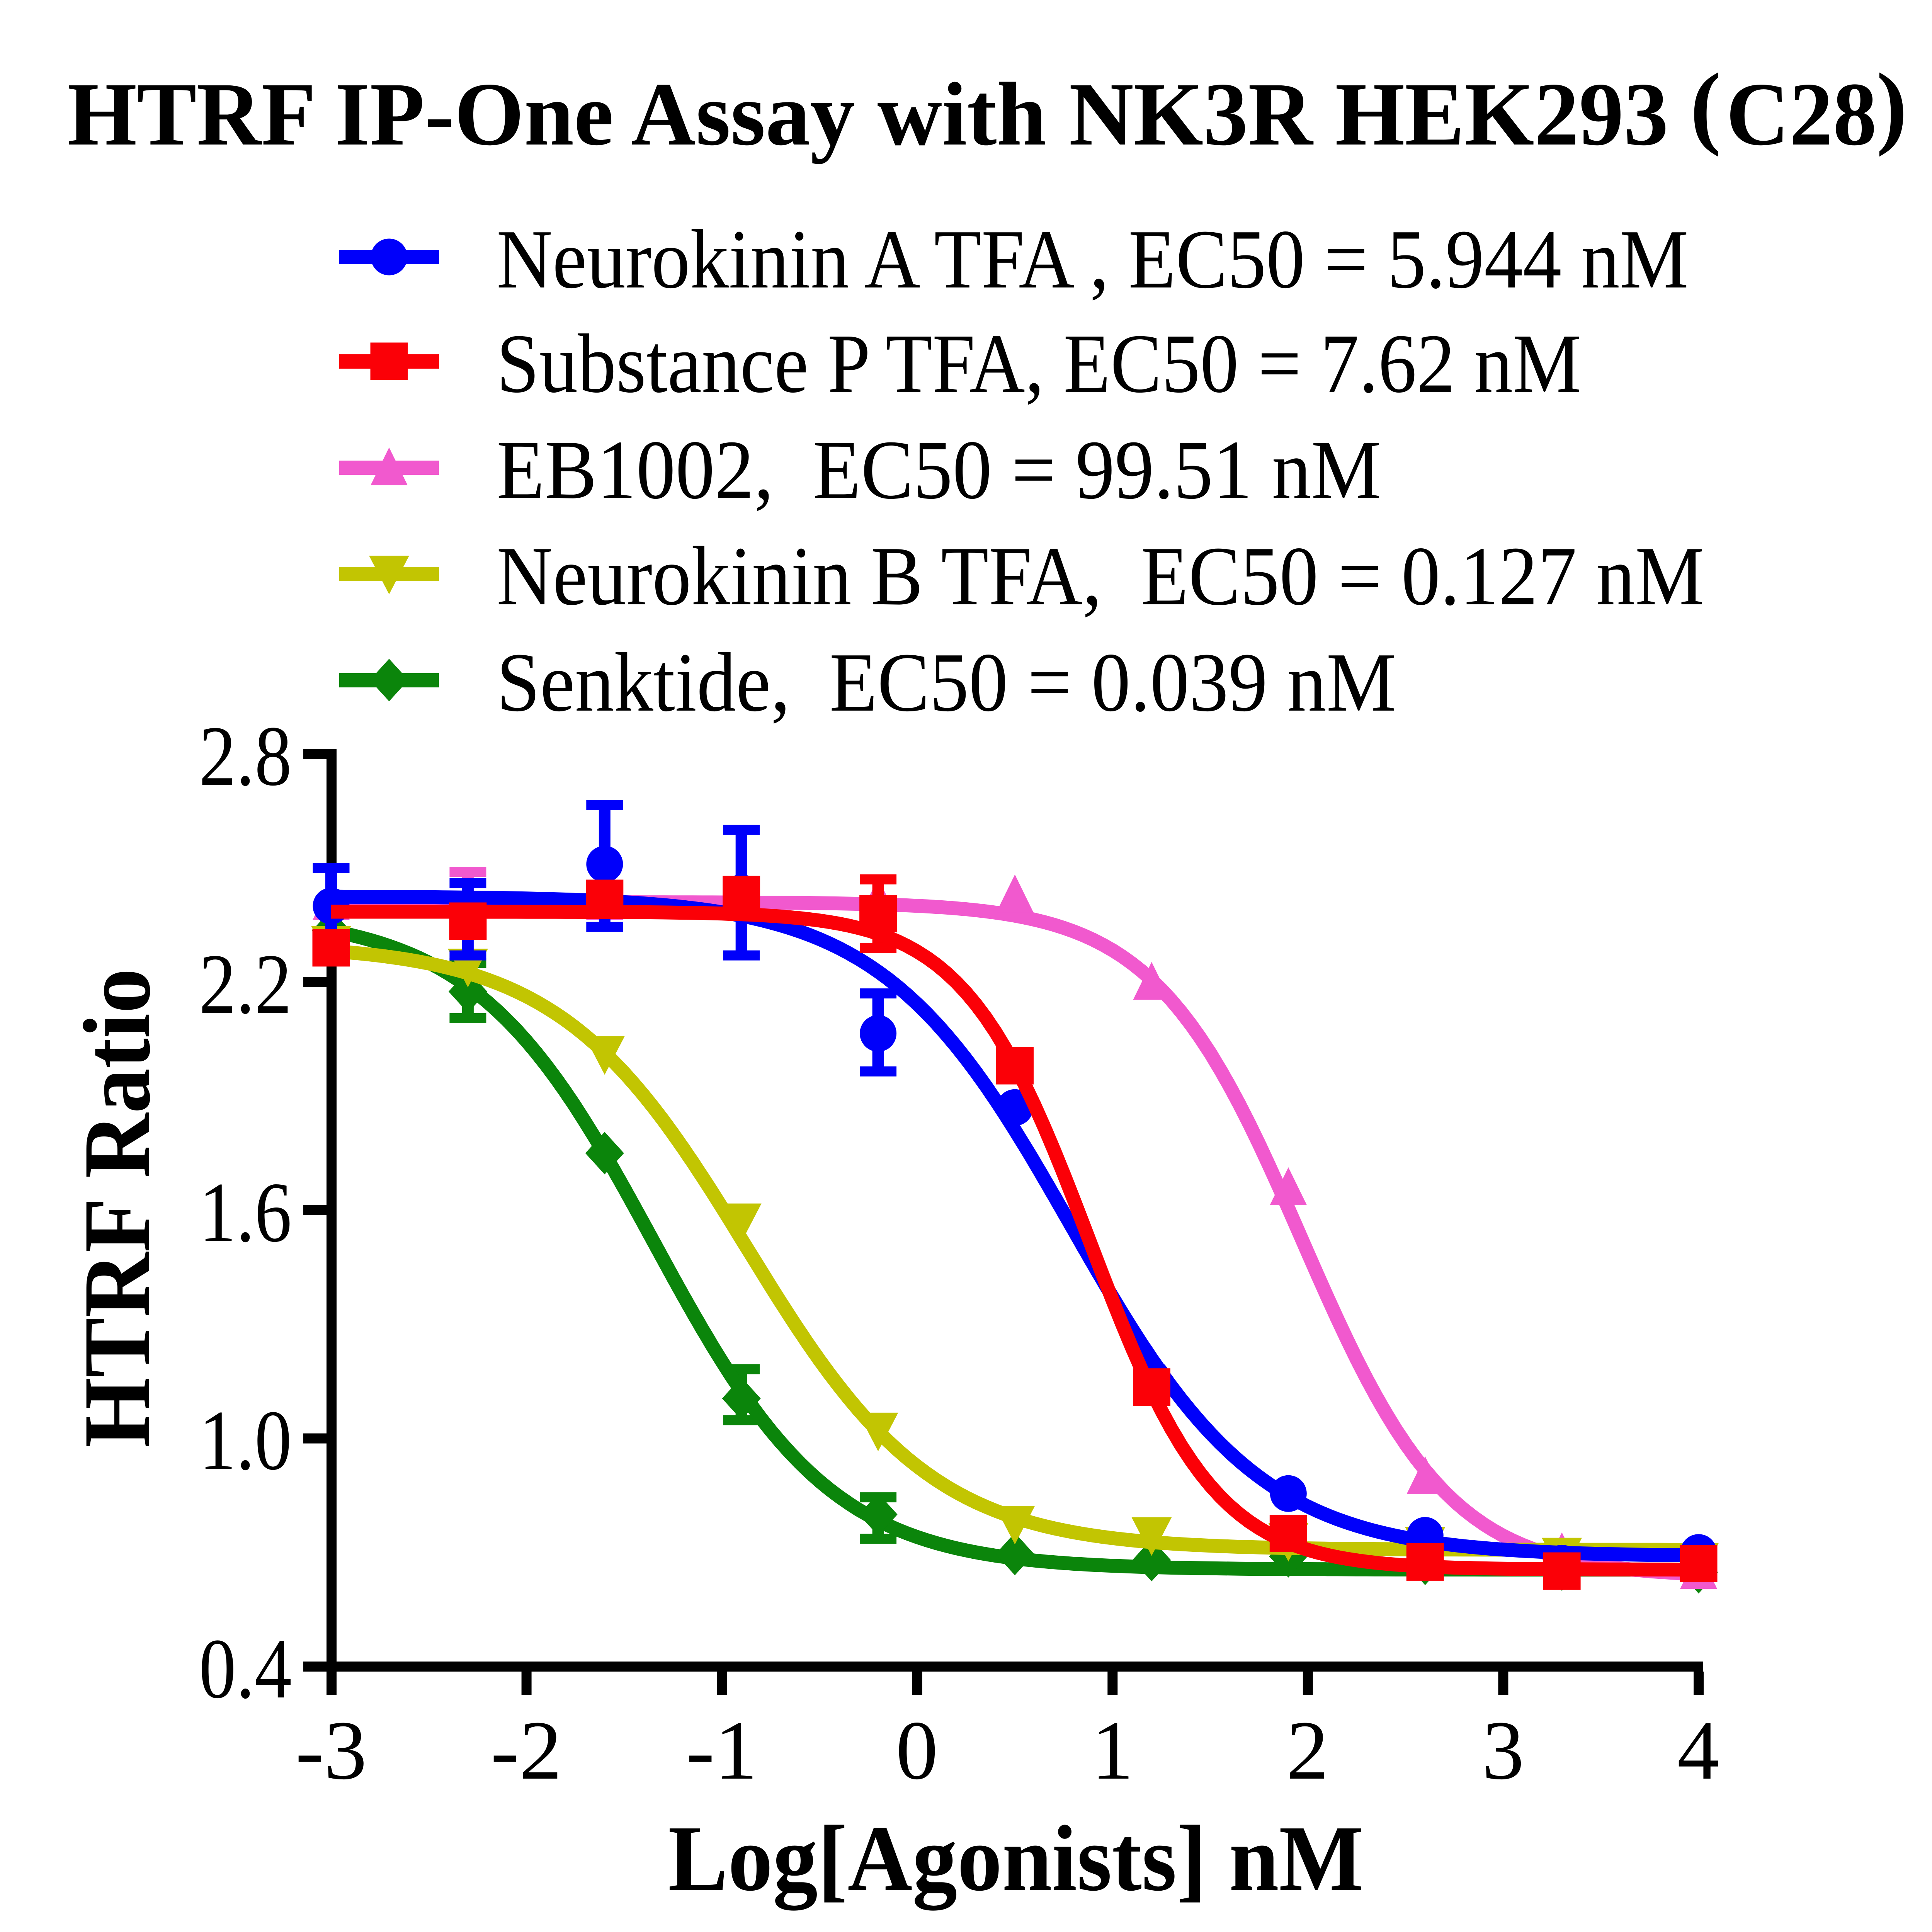  Describe the element at coordinates (917, 1751) in the screenshot. I see `svg-text: 0` at that location.